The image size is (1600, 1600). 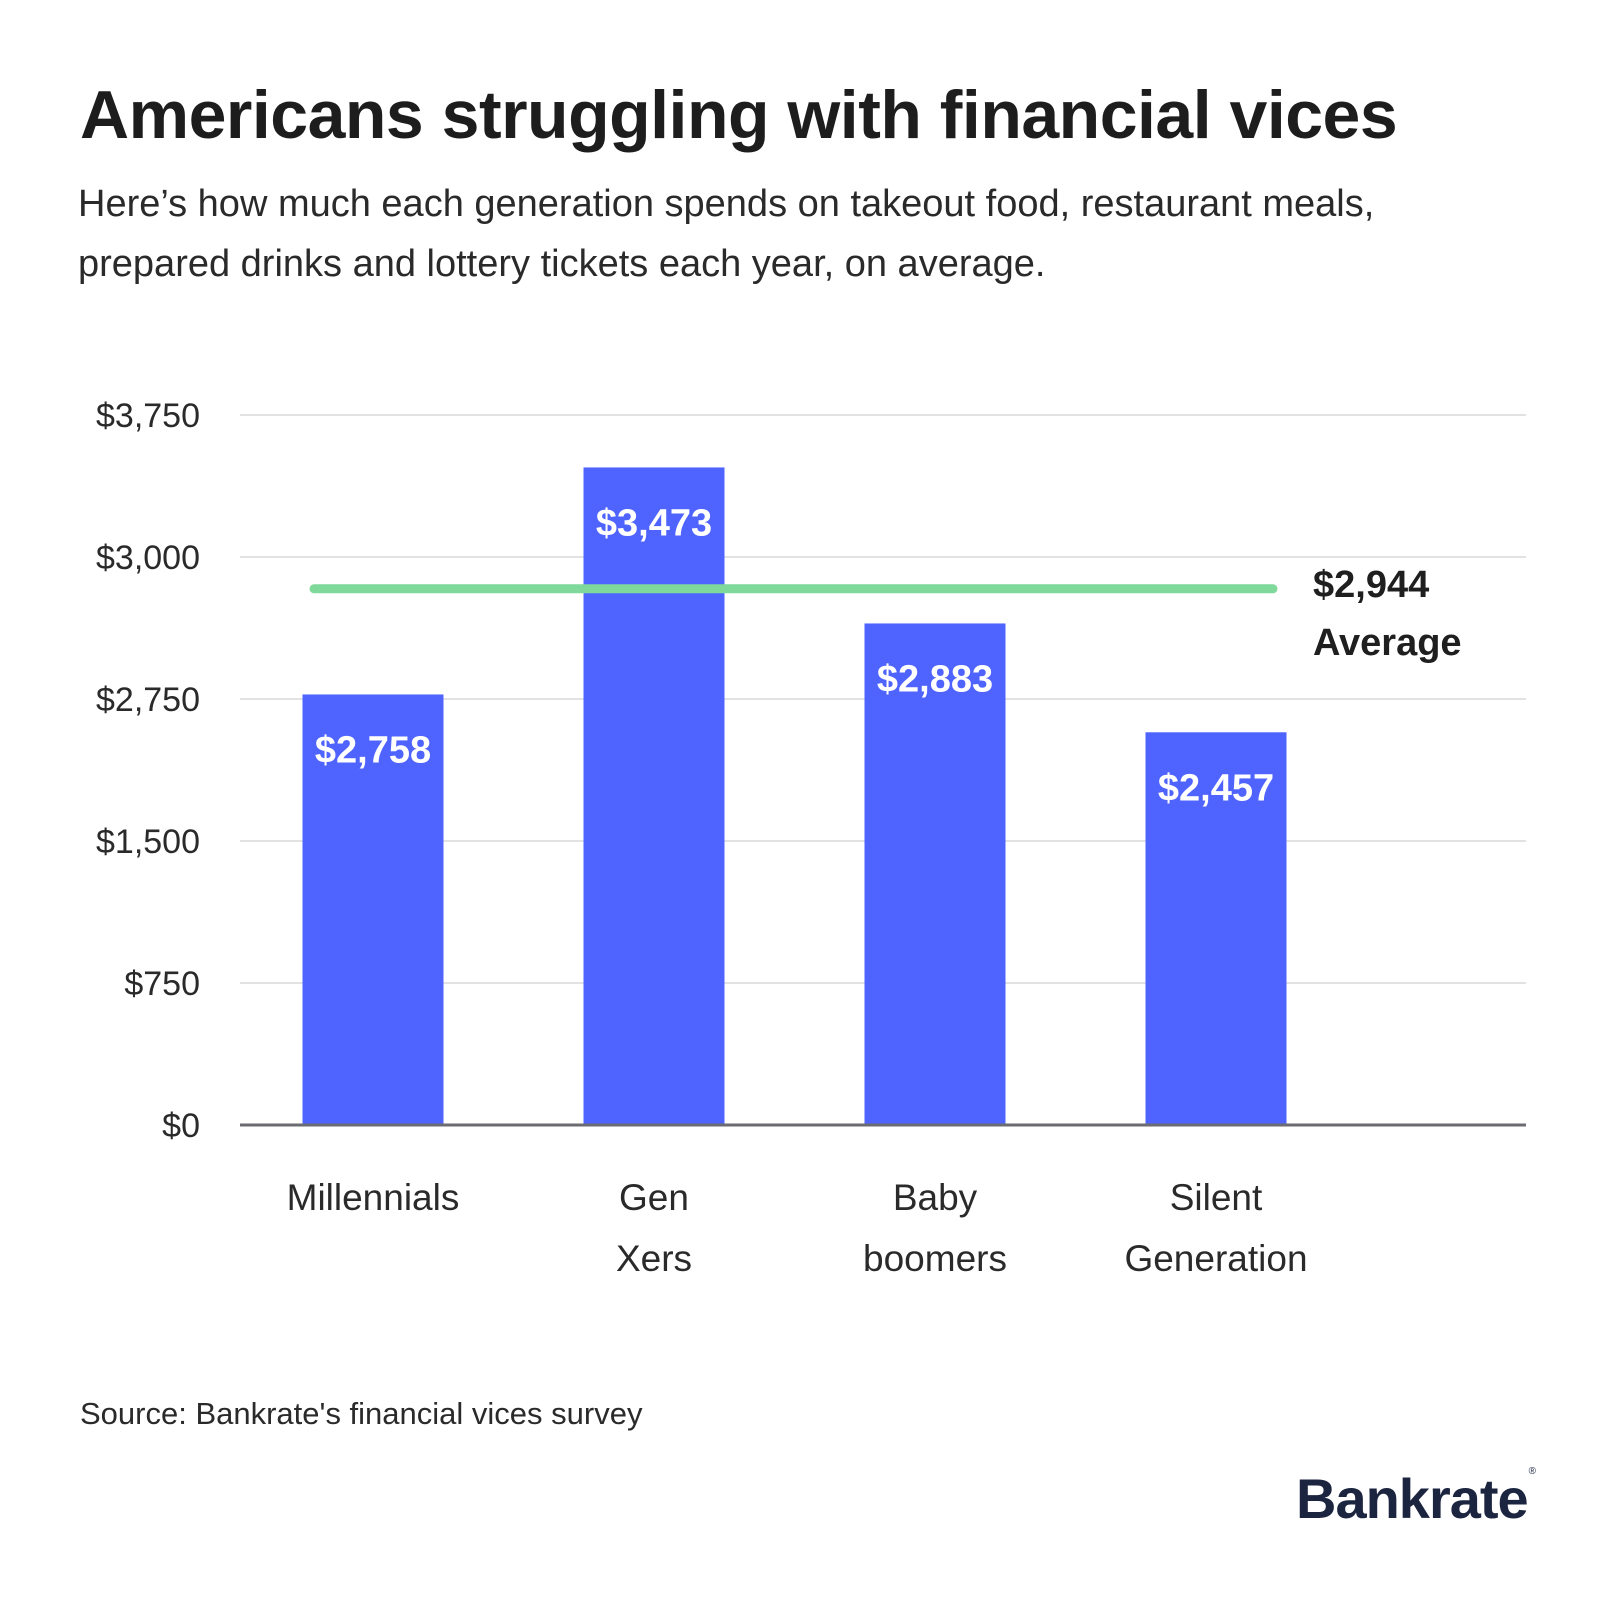 I want to click on y-tick-label: $2,750, so click(x=148, y=700).